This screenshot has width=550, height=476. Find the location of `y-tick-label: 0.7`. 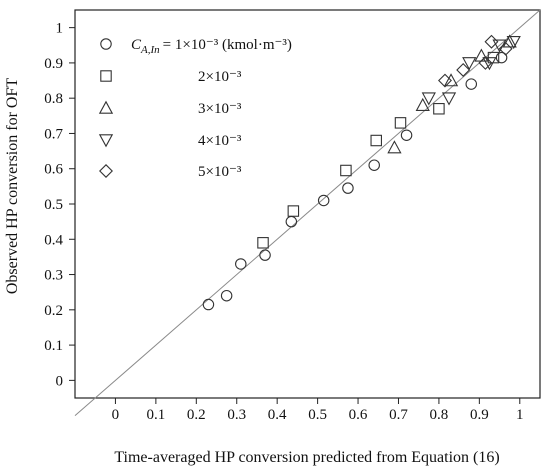

y-tick-label: 0.7 is located at coordinates (53, 134).